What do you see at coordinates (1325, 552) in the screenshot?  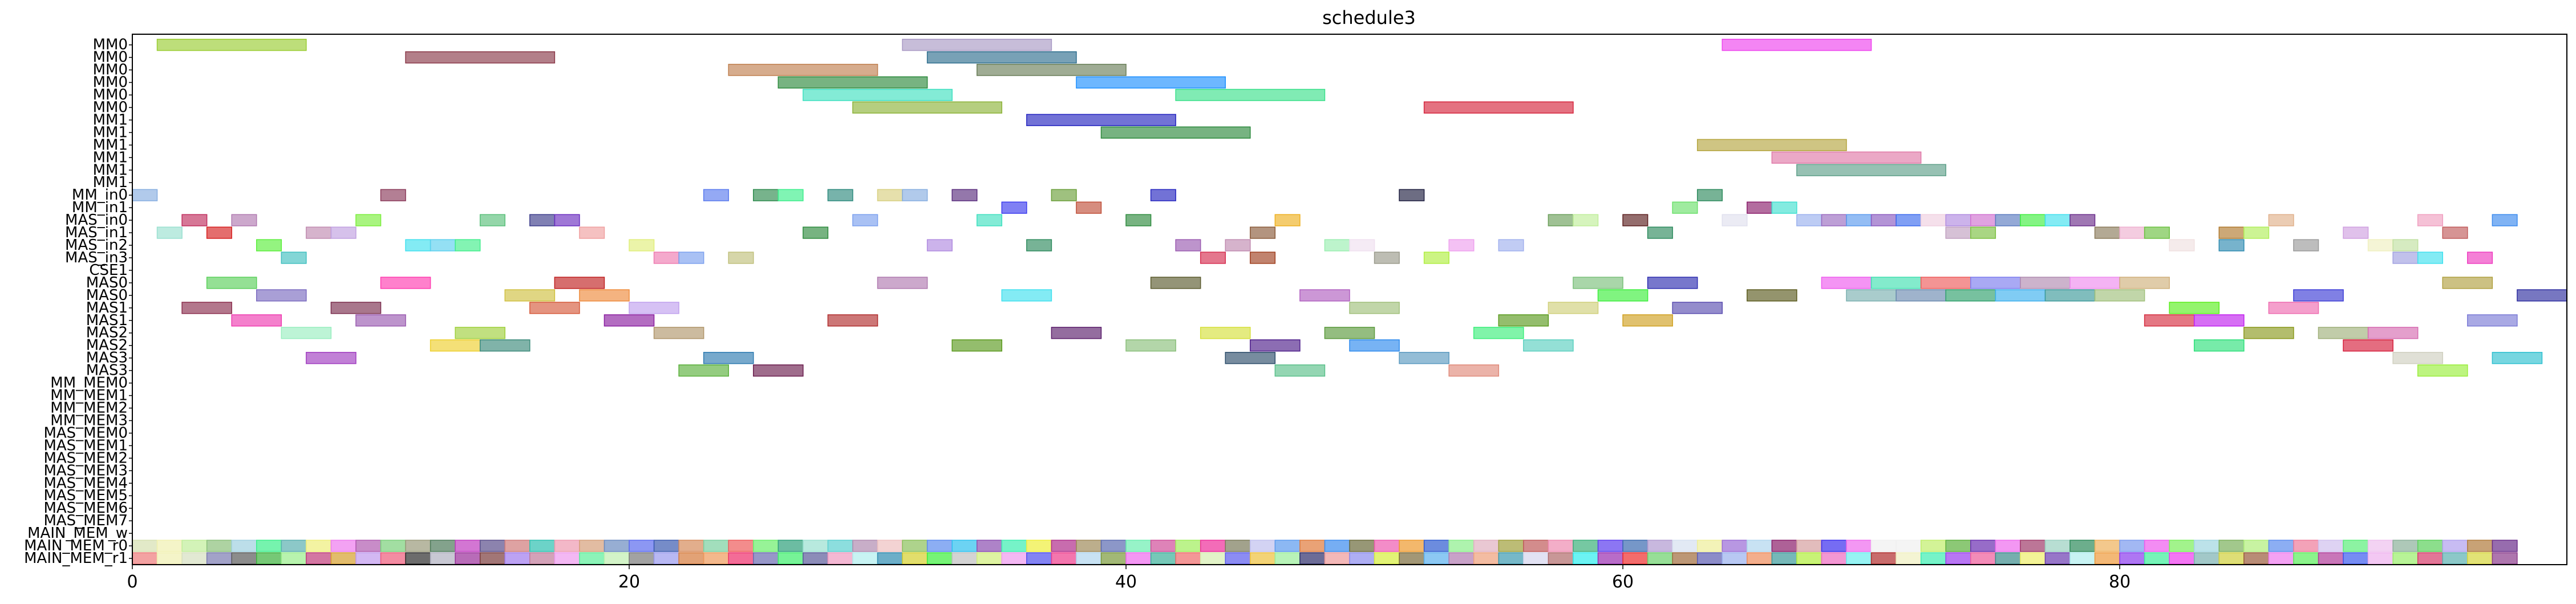 I see `main-mem-bars` at bounding box center [1325, 552].